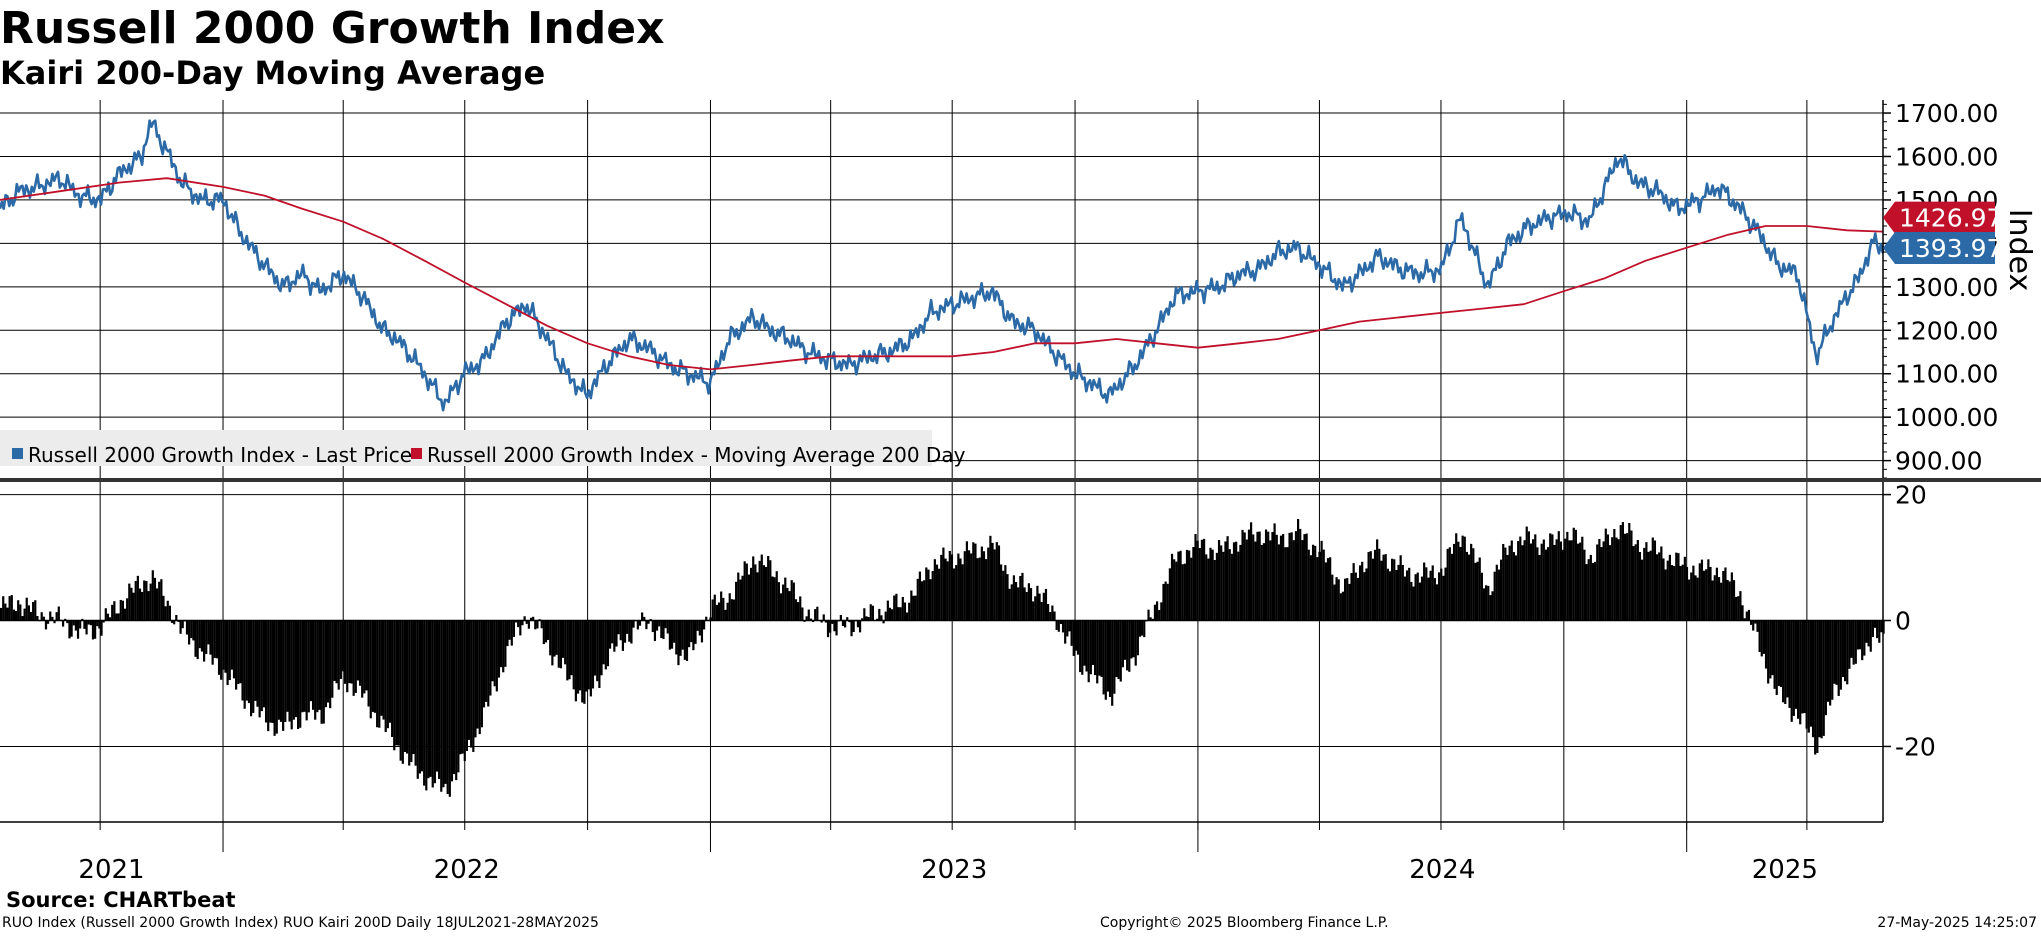 This screenshot has height=936, width=2041. What do you see at coordinates (2019, 250) in the screenshot?
I see `y-axis-title: Index` at bounding box center [2019, 250].